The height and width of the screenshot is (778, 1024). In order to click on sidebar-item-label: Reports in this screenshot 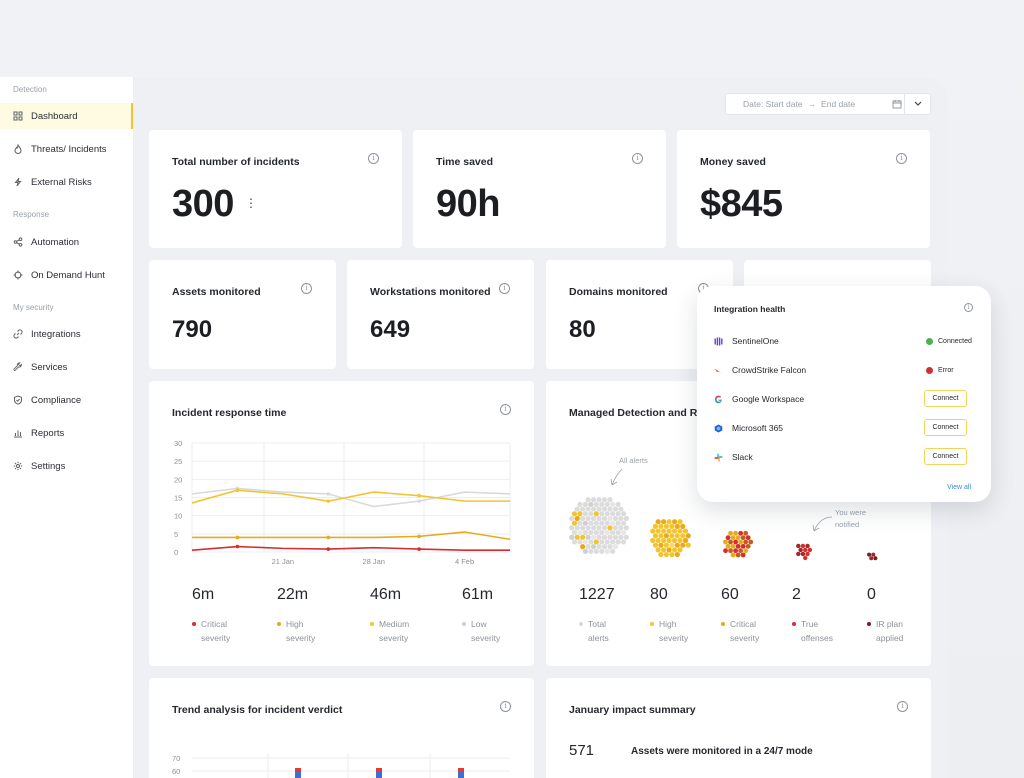, I will do `click(48, 433)`.